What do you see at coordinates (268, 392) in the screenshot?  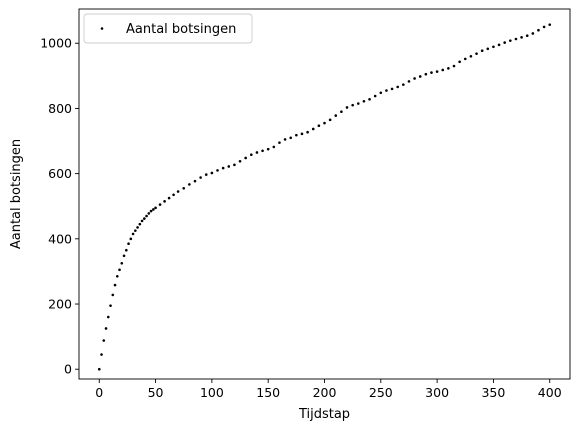 I see `x-tick-label: 150` at bounding box center [268, 392].